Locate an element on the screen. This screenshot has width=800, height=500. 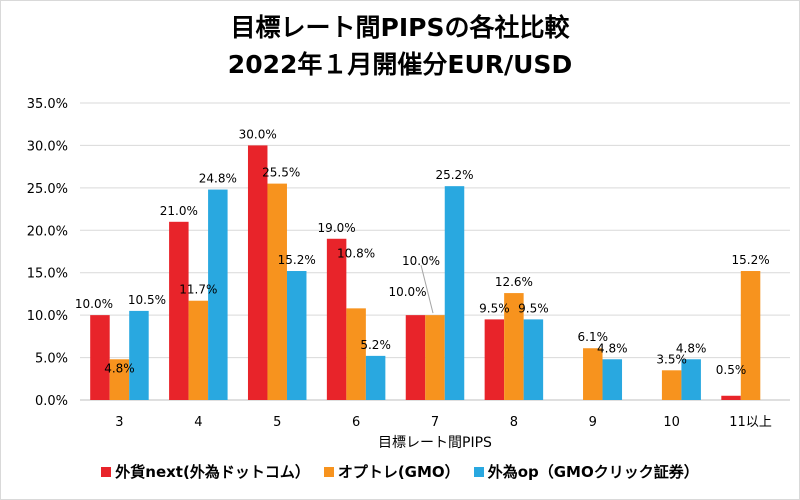
legend-item: 外為op（GMOクリック証券） is located at coordinates (586, 471).